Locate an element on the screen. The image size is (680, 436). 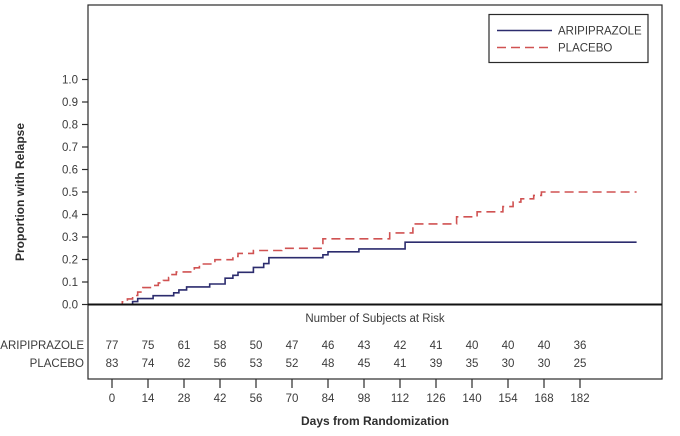
legend-label-aripiprazole: ARIPIPRAZOLE is located at coordinates (600, 32).